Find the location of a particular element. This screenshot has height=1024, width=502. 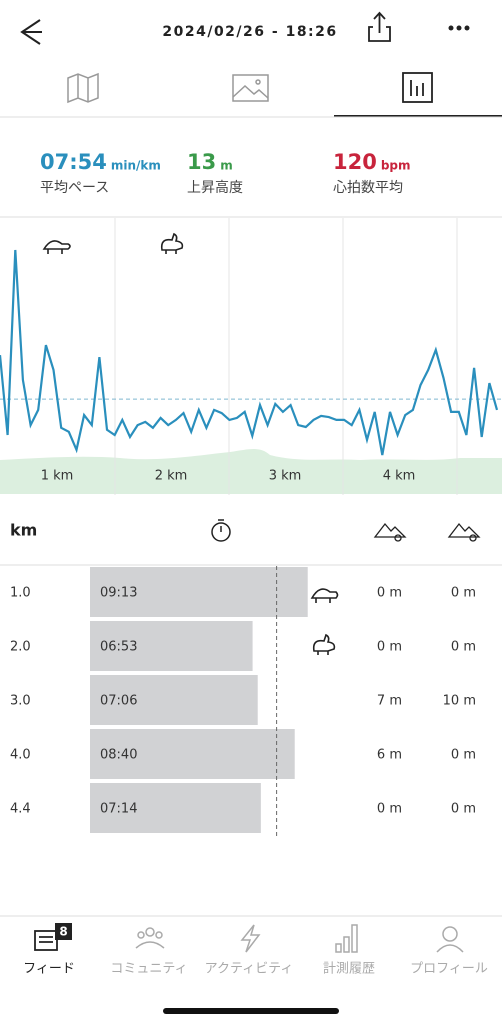

stat-label: 平均ペース is located at coordinates (74, 188).